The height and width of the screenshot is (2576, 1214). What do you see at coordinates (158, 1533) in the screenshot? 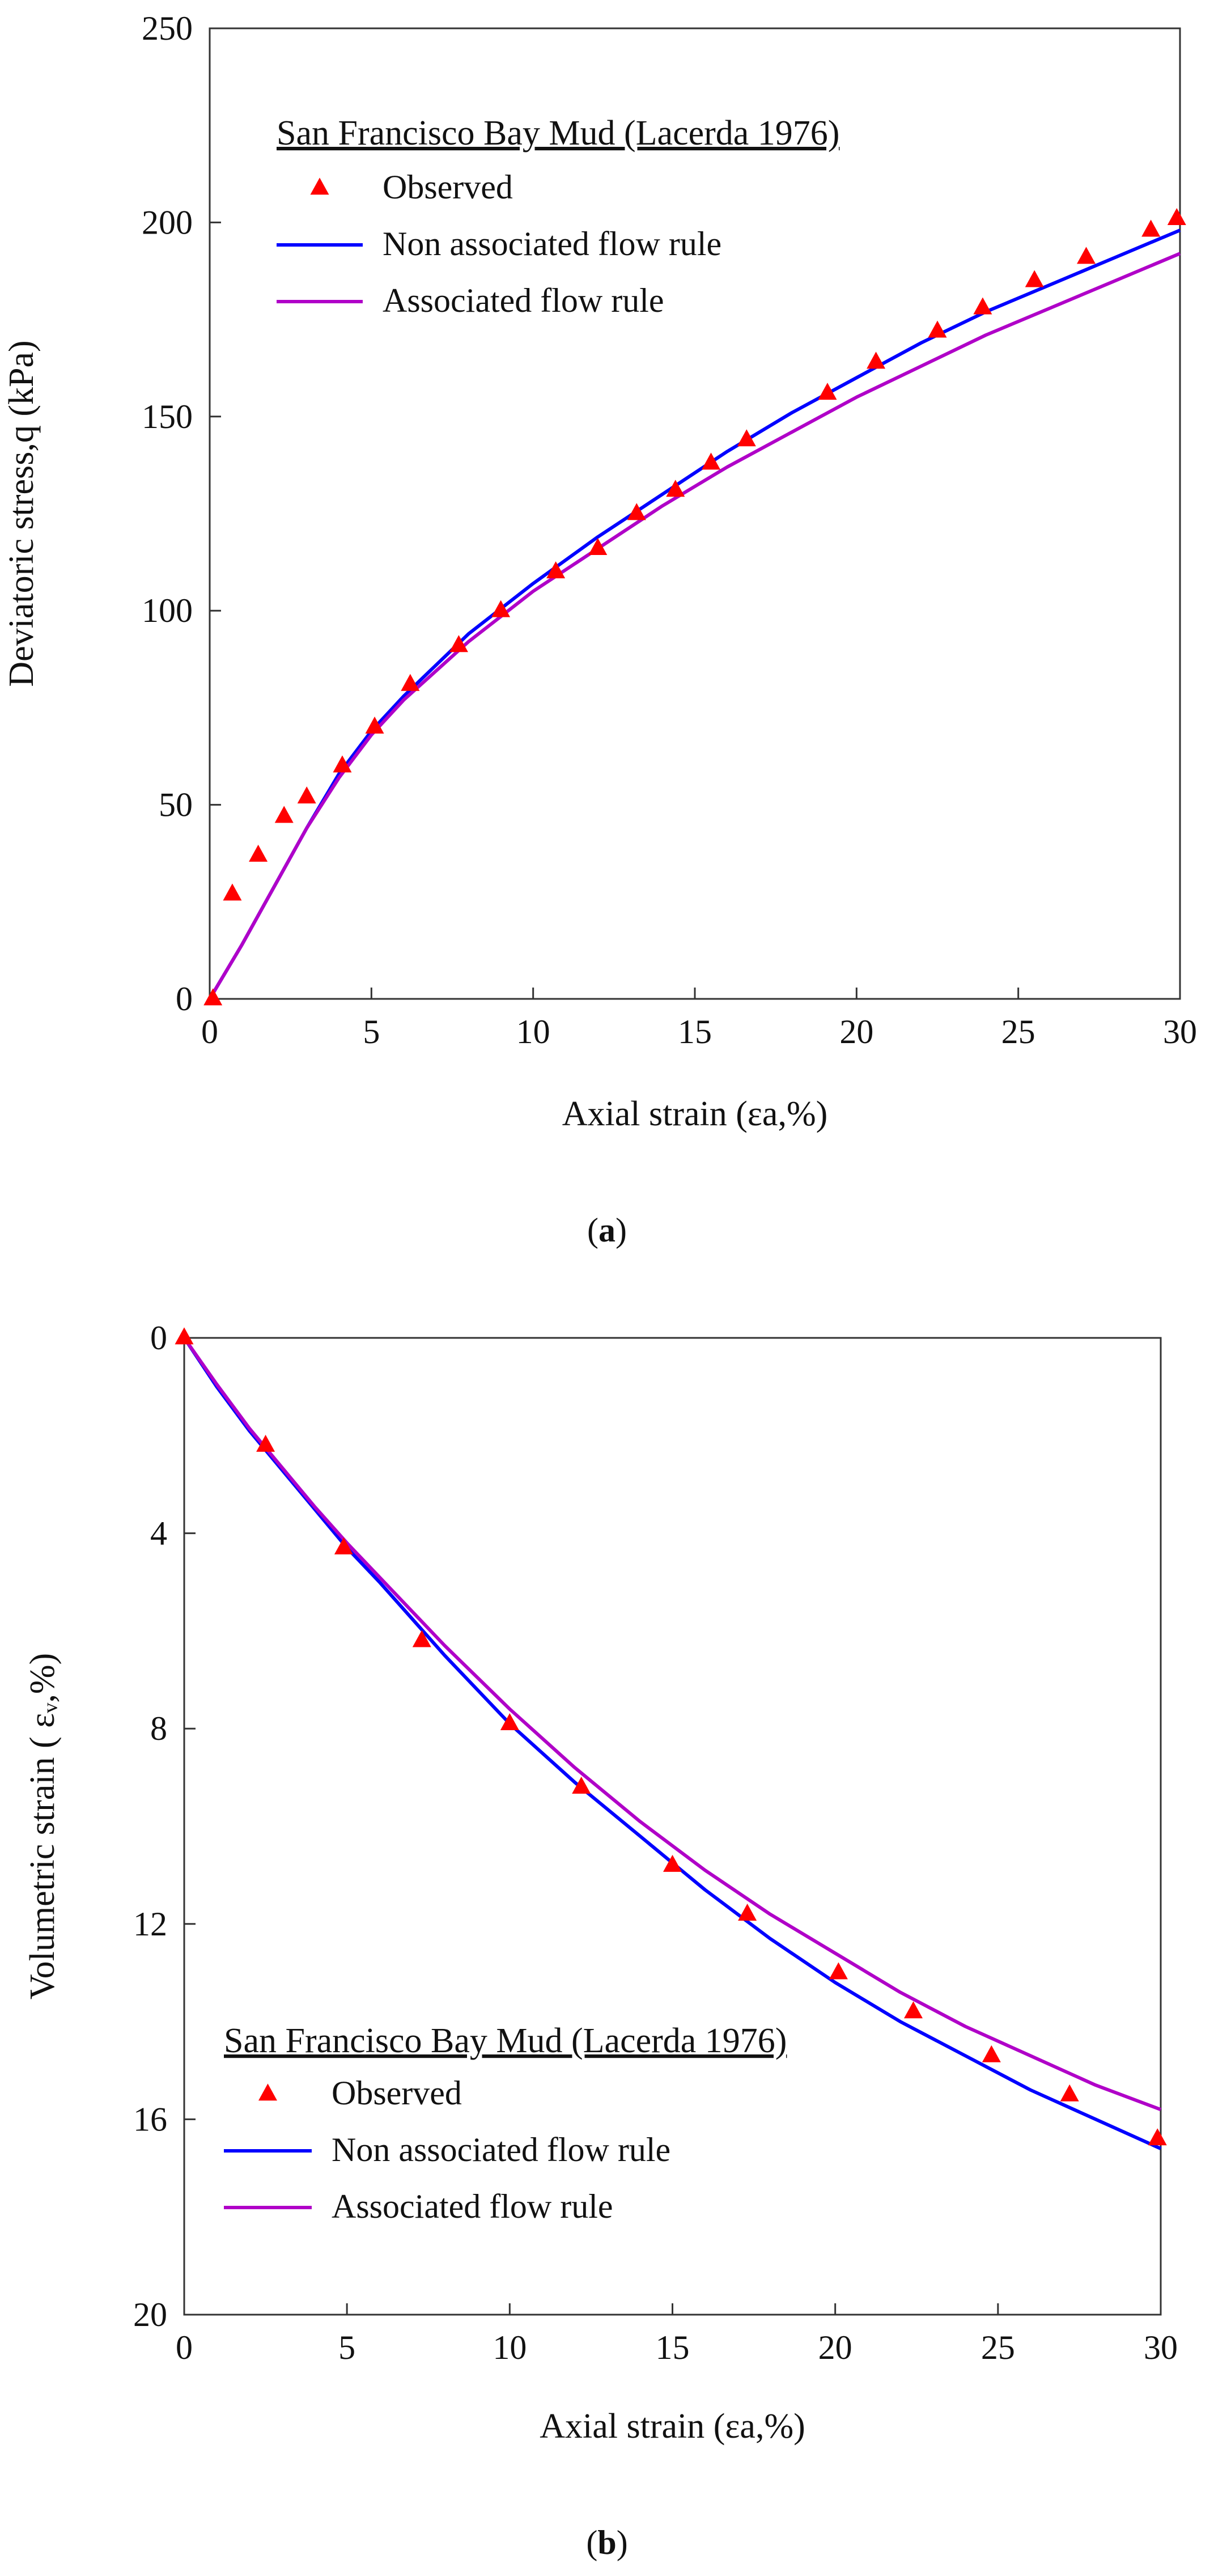
I see `y-tick-label: 4` at bounding box center [158, 1533].